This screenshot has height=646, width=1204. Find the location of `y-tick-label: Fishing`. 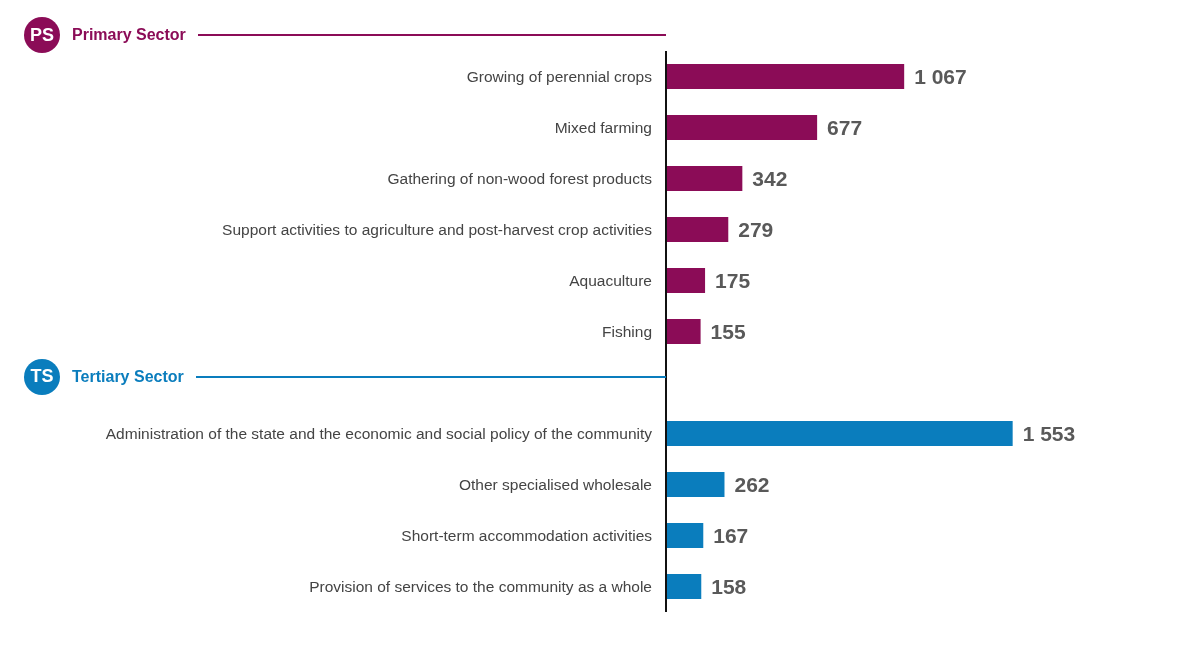

y-tick-label: Fishing is located at coordinates (627, 331).